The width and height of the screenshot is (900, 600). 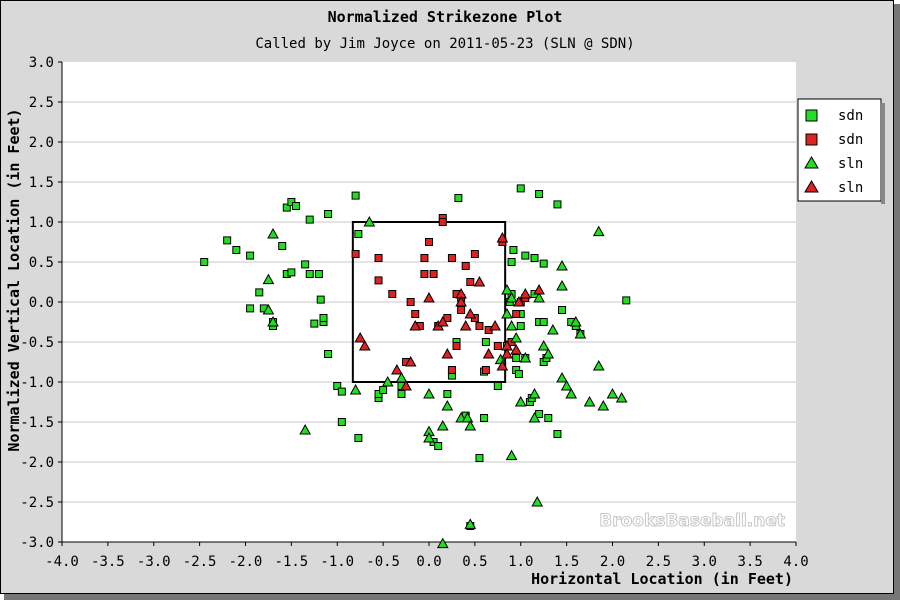 I want to click on y-tick-label: -2.5, so click(x=37, y=503).